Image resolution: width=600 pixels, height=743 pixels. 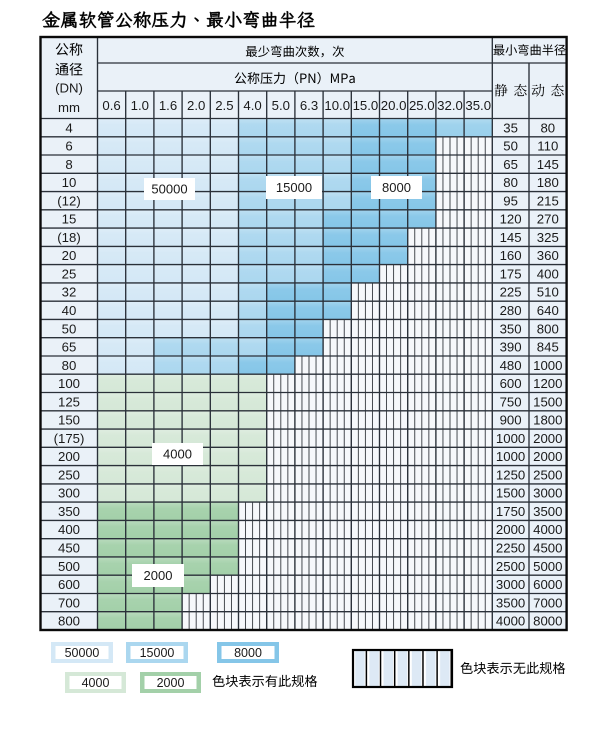 What do you see at coordinates (69, 292) in the screenshot?
I see `svg-text: 32` at bounding box center [69, 292].